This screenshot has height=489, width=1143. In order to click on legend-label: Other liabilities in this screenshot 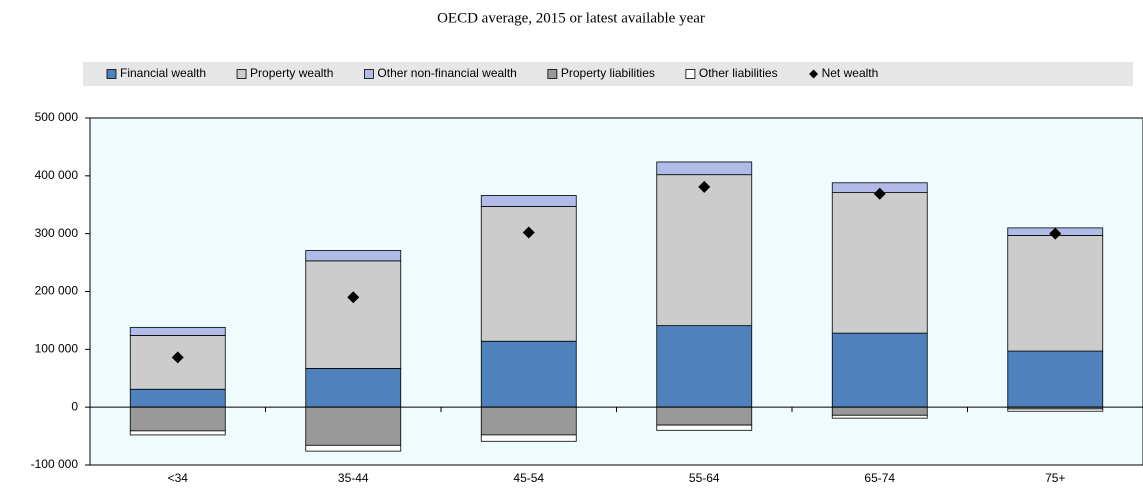, I will do `click(738, 73)`.